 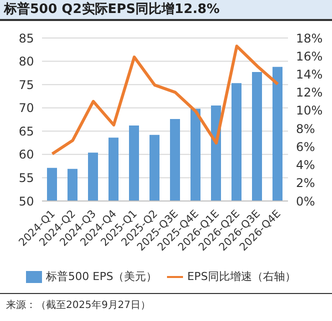 What do you see at coordinates (309, 74) in the screenshot?
I see `y2-tick-label: 14%` at bounding box center [309, 74].